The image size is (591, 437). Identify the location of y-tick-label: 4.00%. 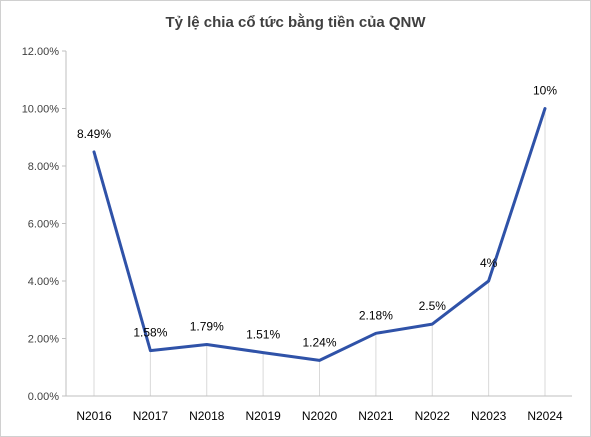
(43, 282).